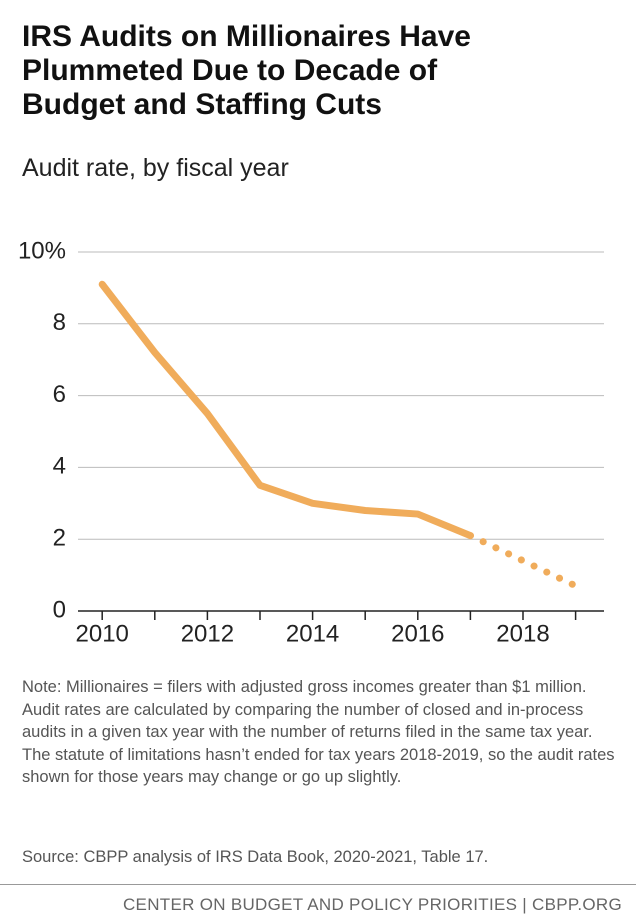  What do you see at coordinates (246, 36) in the screenshot?
I see `title-line: IRS Audits on Millionaires Have` at bounding box center [246, 36].